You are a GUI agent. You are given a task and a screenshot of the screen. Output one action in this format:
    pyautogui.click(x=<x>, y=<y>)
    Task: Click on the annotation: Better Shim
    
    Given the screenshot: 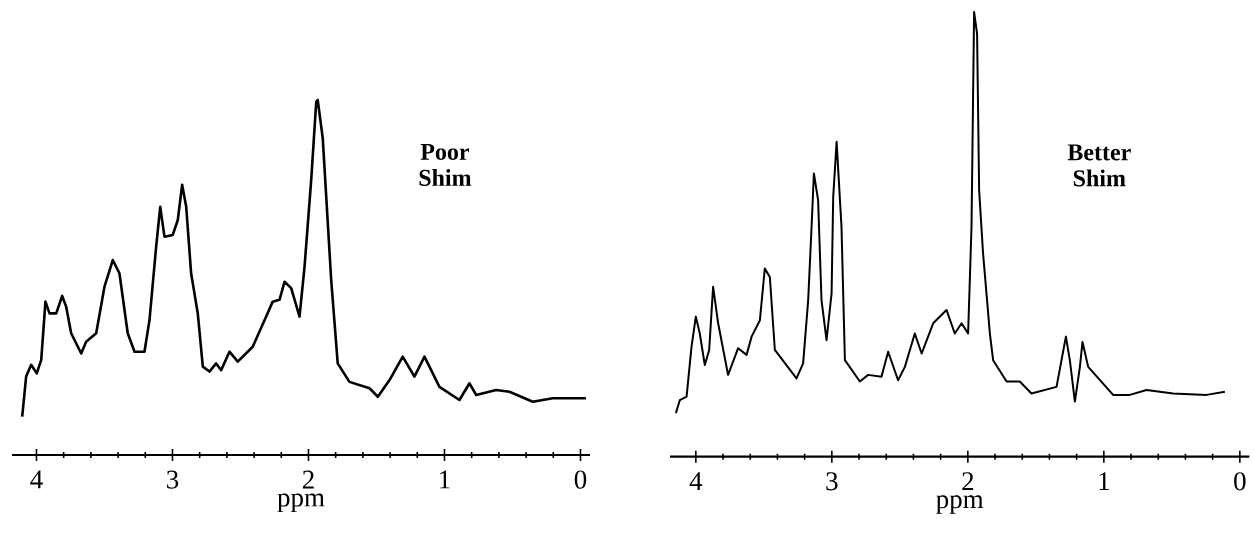 What is the action you would take?
    pyautogui.click(x=1099, y=165)
    